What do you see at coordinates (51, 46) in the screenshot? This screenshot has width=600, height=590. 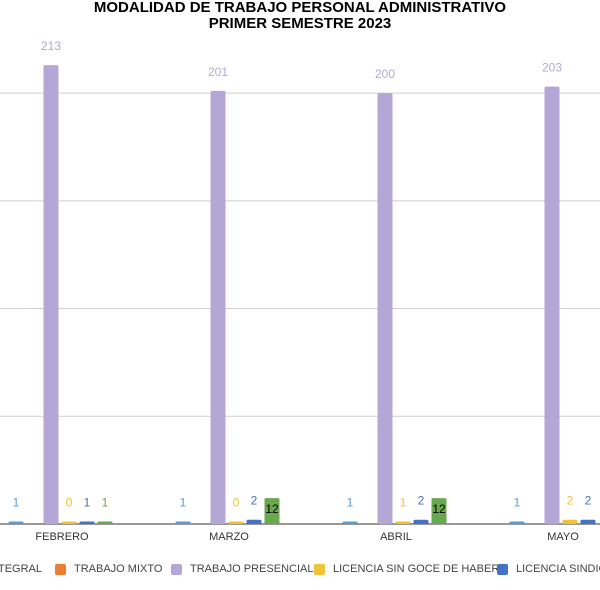 I see `data-label: 213` at bounding box center [51, 46].